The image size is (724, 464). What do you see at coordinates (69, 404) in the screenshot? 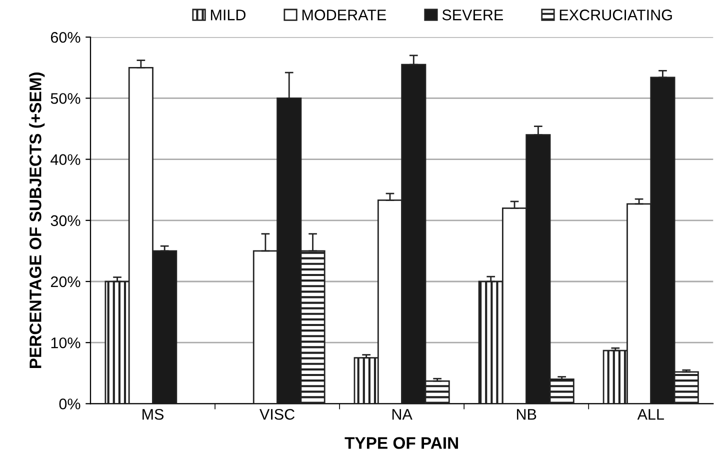
I see `y-tick-label: 0%` at bounding box center [69, 404].